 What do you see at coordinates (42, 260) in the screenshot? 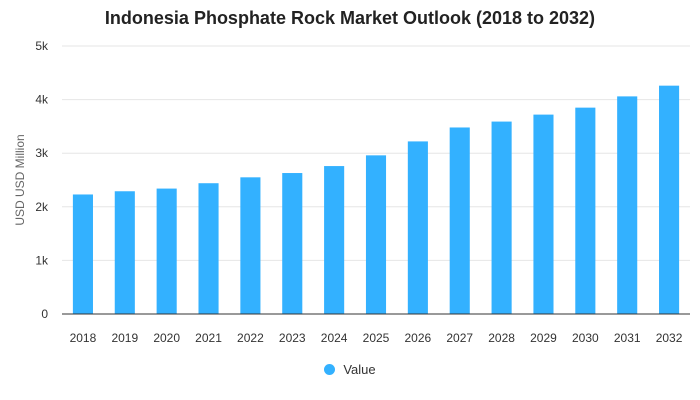
I see `y-tick-label: 1k` at bounding box center [42, 260].